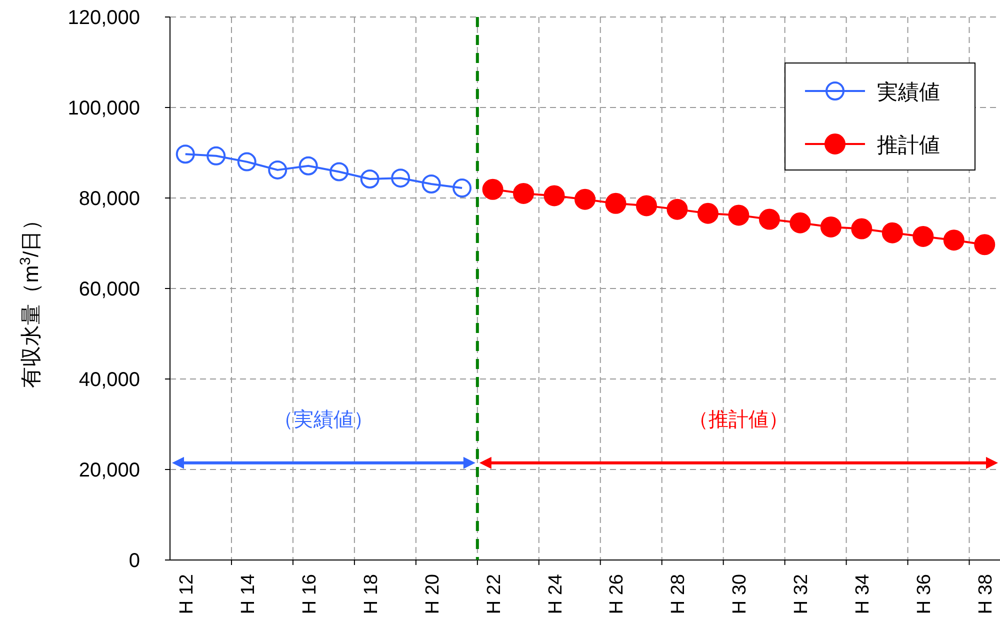 This screenshot has height=631, width=1000. What do you see at coordinates (248, 594) in the screenshot?
I see `x-tick-label: H 14` at bounding box center [248, 594].